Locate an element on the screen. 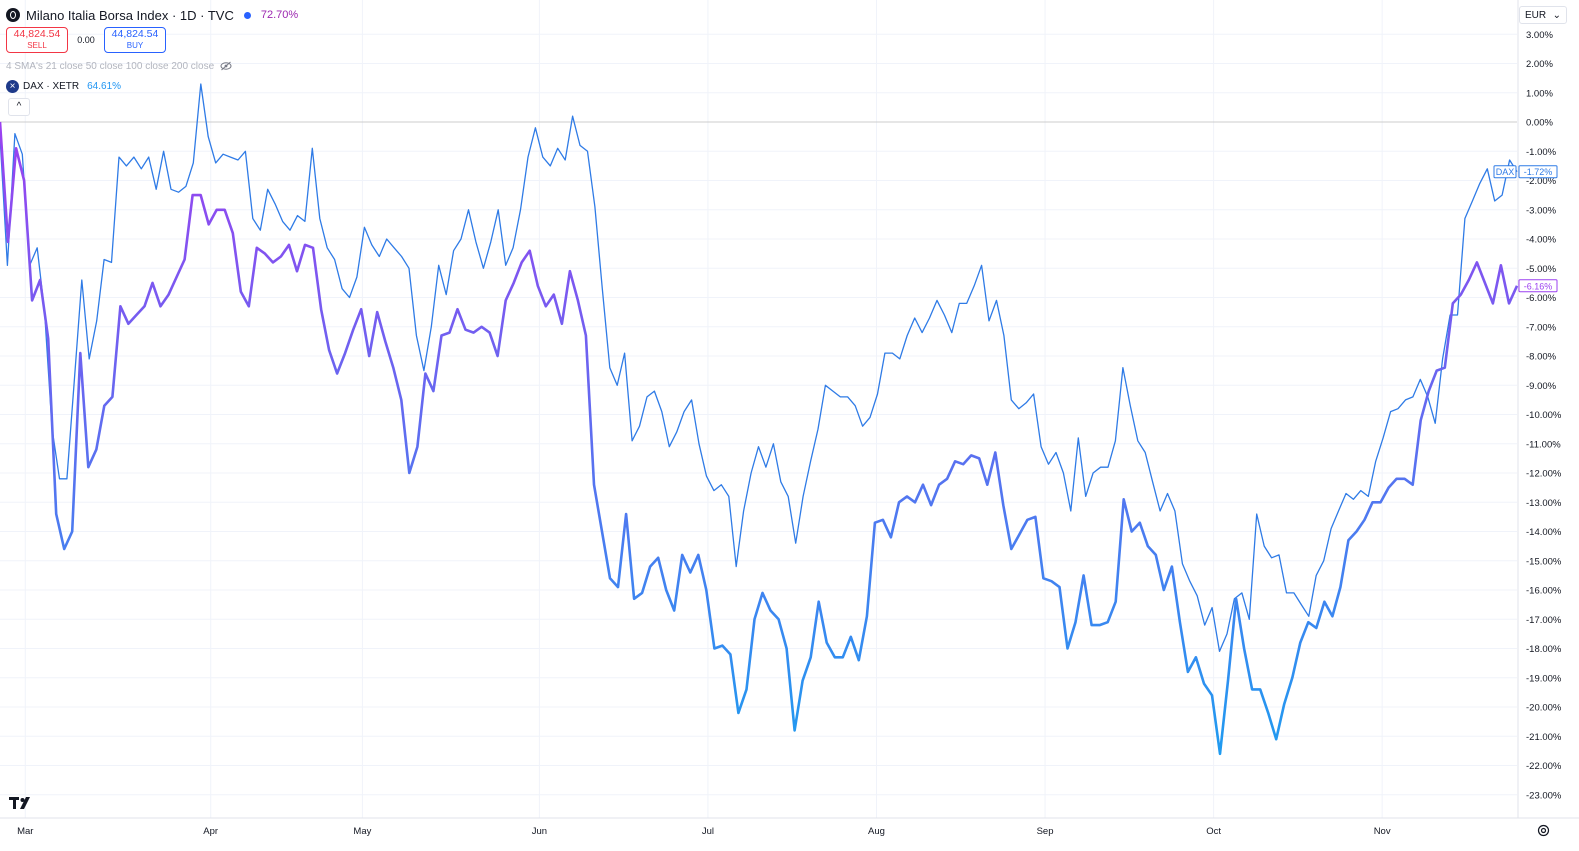 This screenshot has width=1579, height=851. x-tick-label: Mar is located at coordinates (25, 831).